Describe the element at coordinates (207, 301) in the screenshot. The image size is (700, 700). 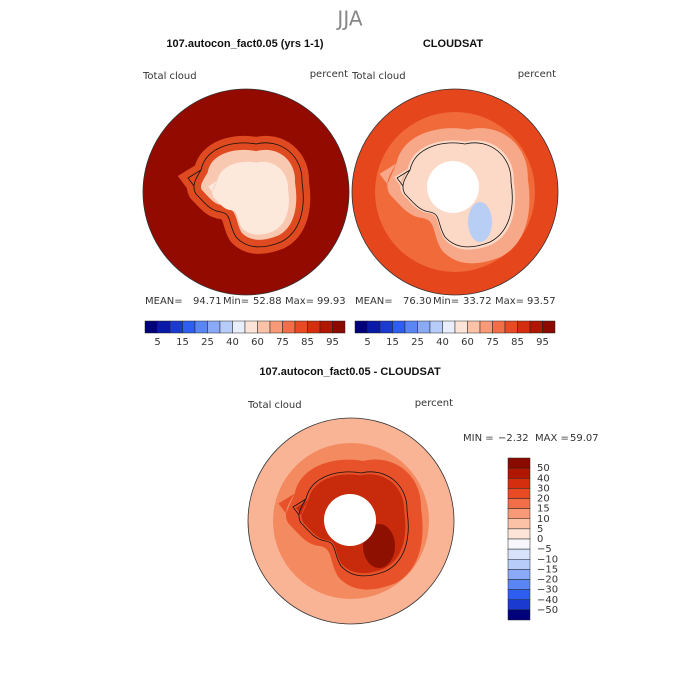
I see `stat-text: 94.71` at that location.